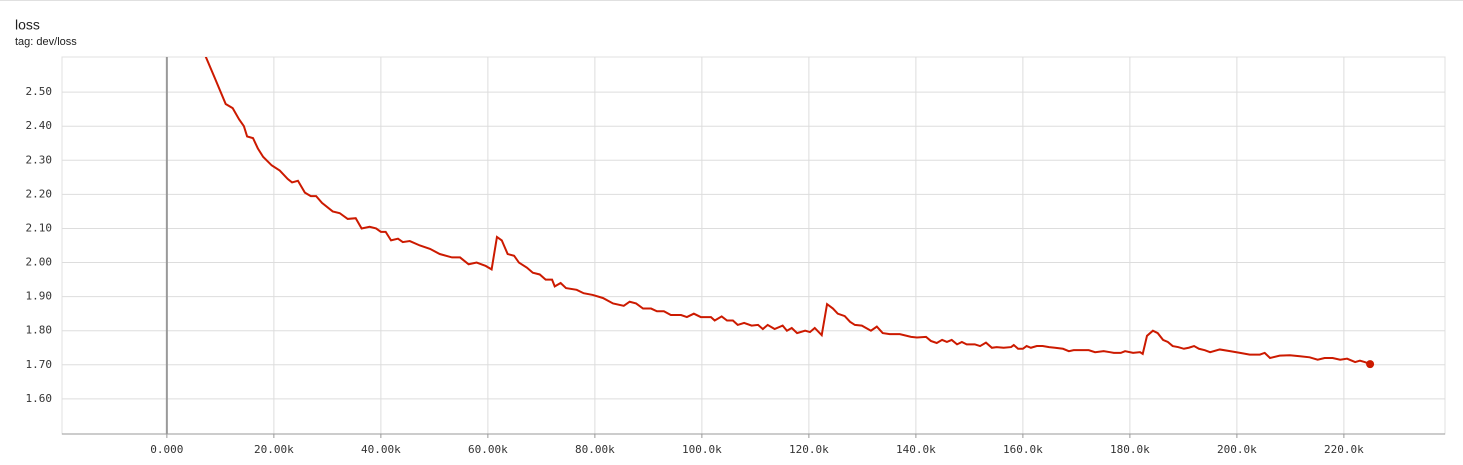 This screenshot has height=465, width=1463. Describe the element at coordinates (381, 449) in the screenshot. I see `x-tick-label: 40.00k` at that location.